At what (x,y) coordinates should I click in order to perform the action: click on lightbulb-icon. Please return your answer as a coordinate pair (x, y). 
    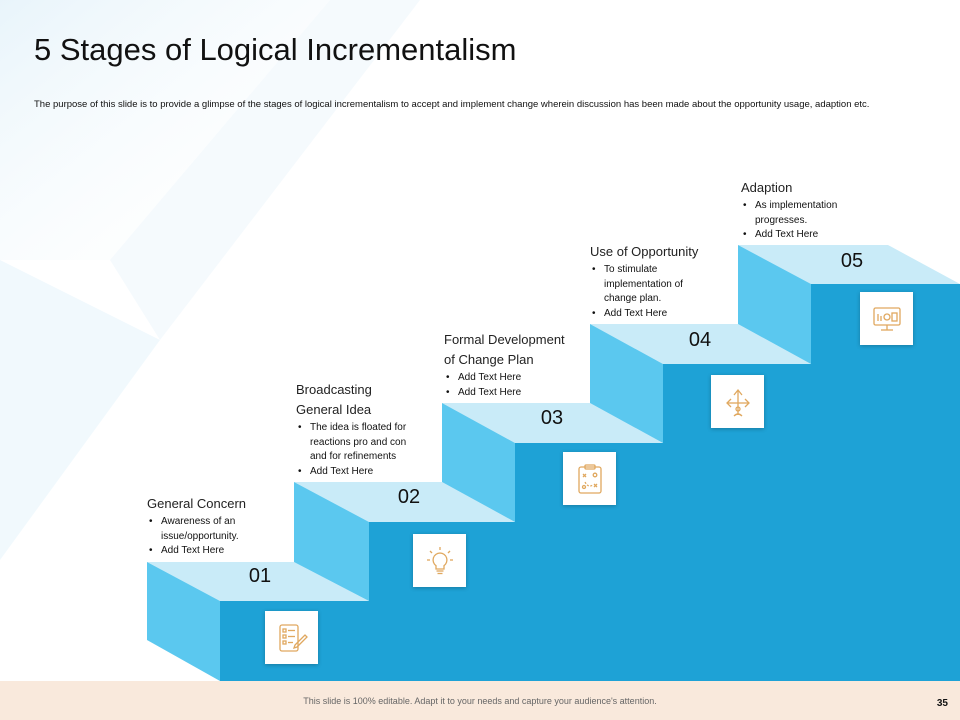
    Looking at the image, I should click on (439, 560).